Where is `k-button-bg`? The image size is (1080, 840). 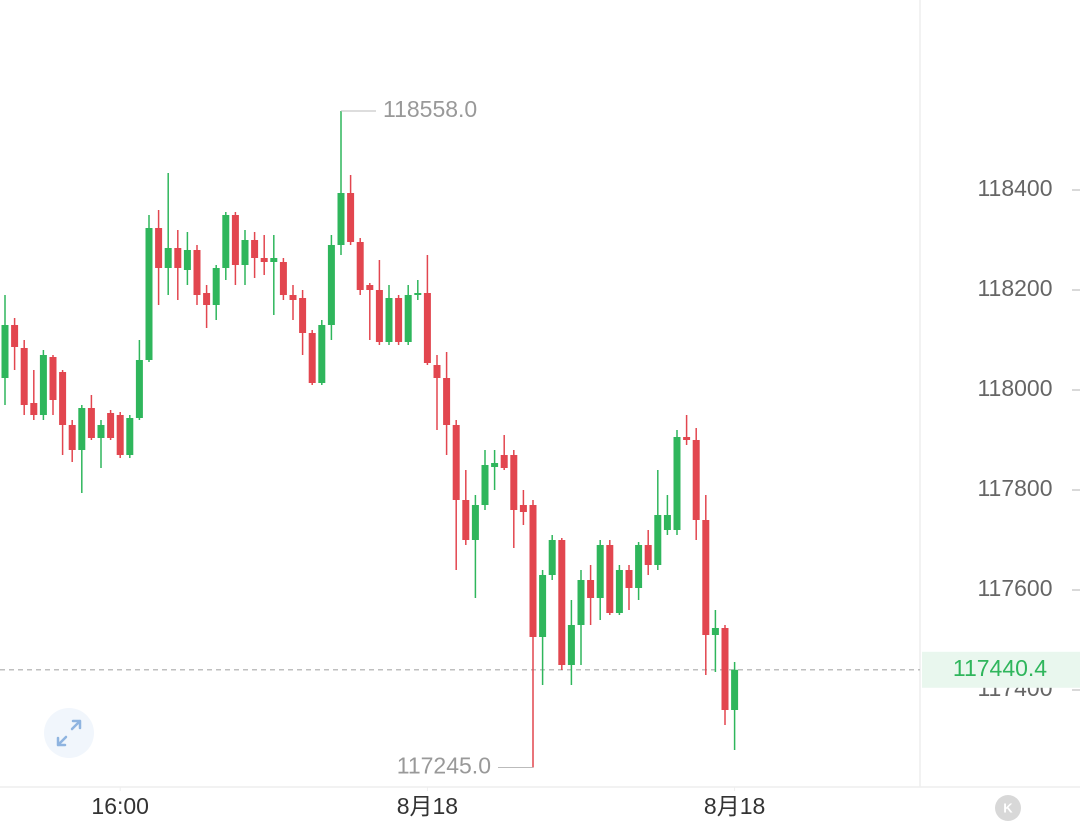 k-button-bg is located at coordinates (1008, 808).